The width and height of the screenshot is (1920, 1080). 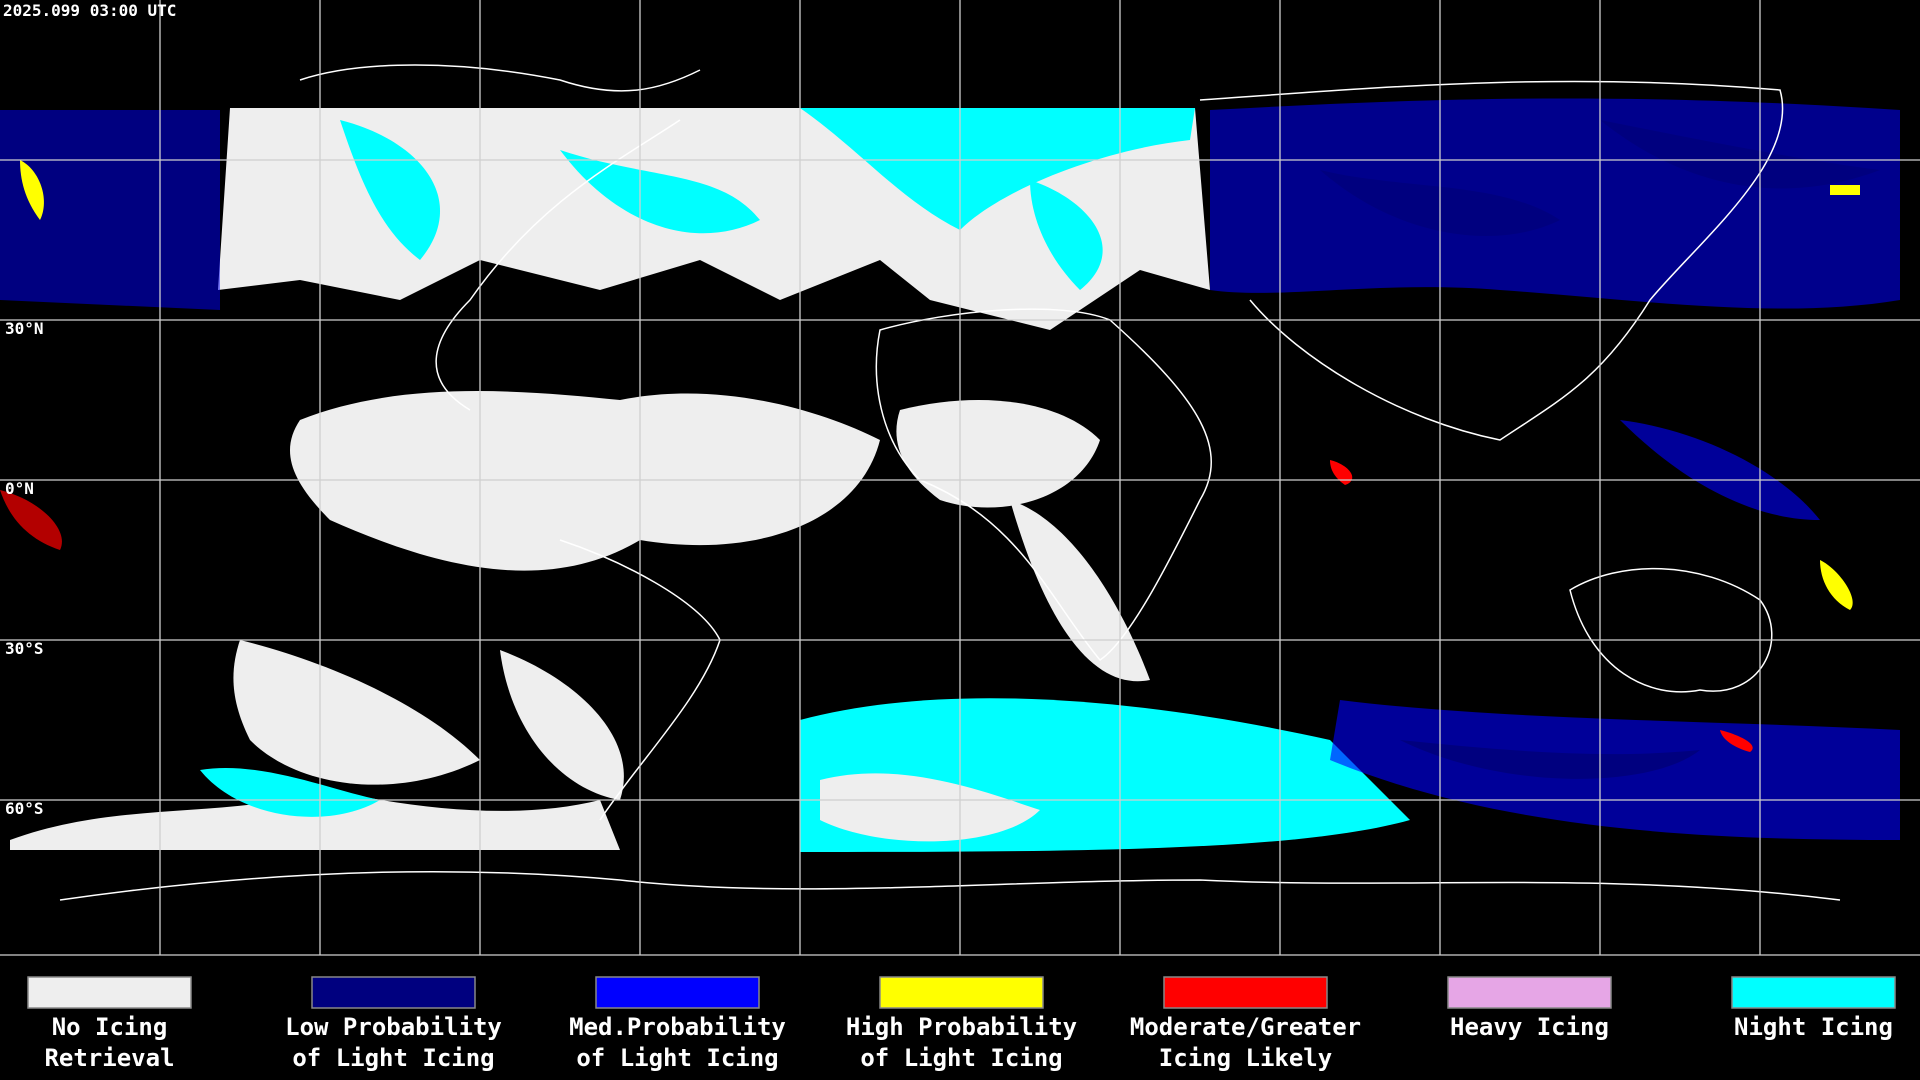 What do you see at coordinates (1245, 1058) in the screenshot?
I see `legend-label: Icing Likely` at bounding box center [1245, 1058].